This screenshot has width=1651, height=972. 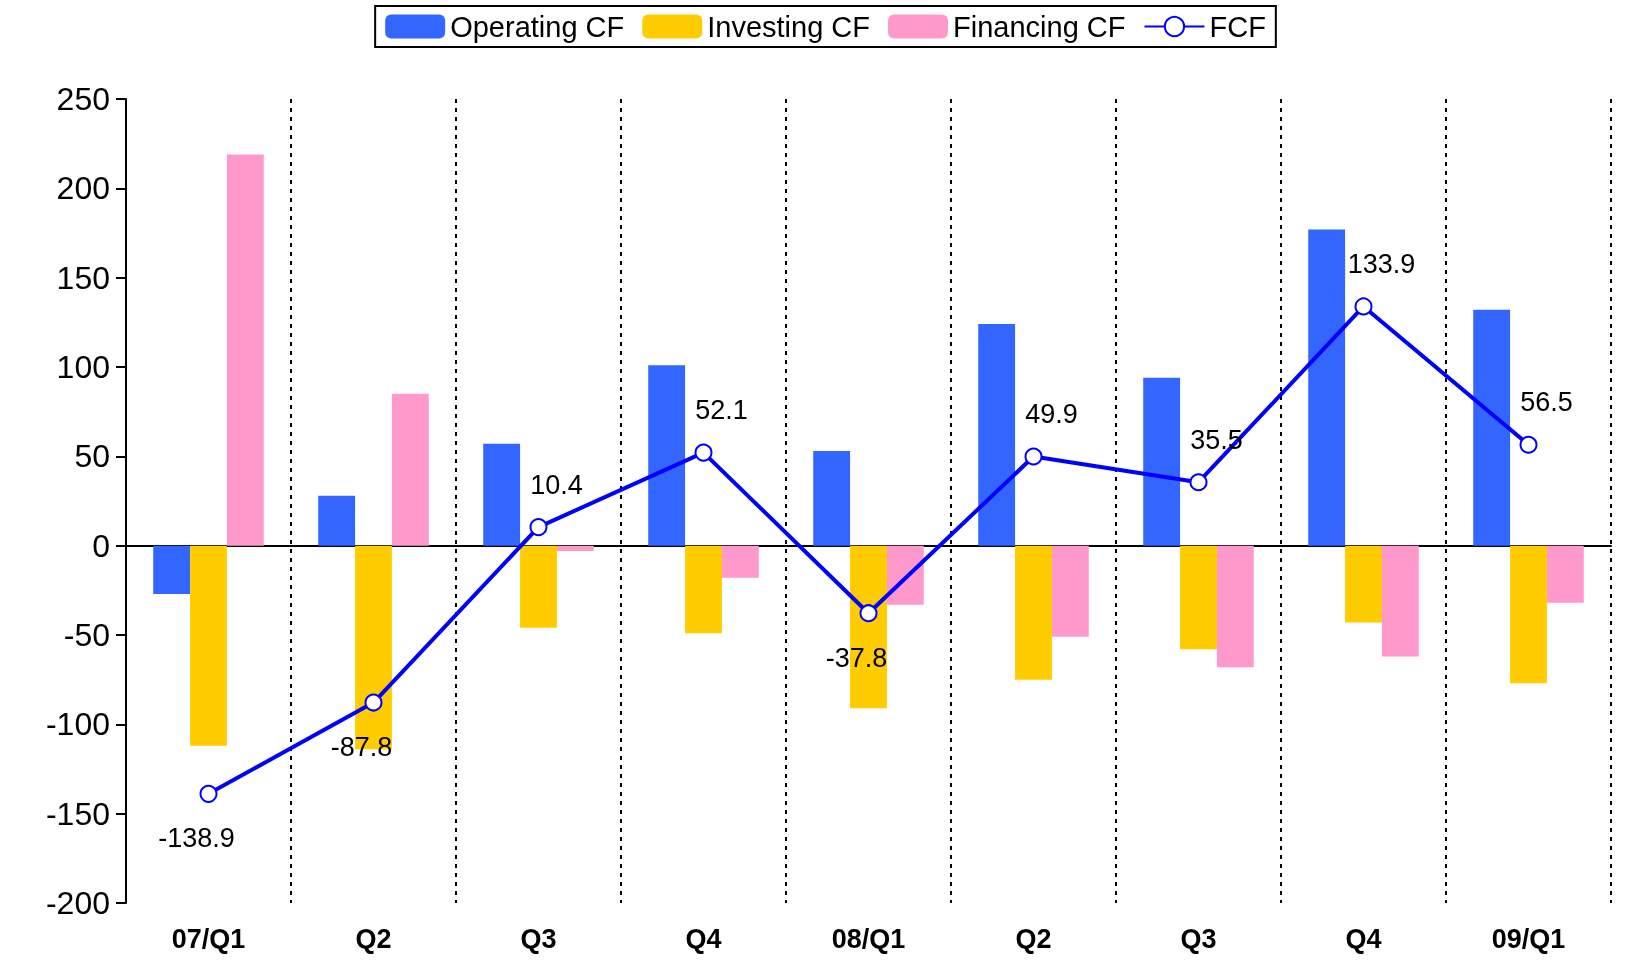 What do you see at coordinates (92, 456) in the screenshot?
I see `y-tick-label: 50` at bounding box center [92, 456].